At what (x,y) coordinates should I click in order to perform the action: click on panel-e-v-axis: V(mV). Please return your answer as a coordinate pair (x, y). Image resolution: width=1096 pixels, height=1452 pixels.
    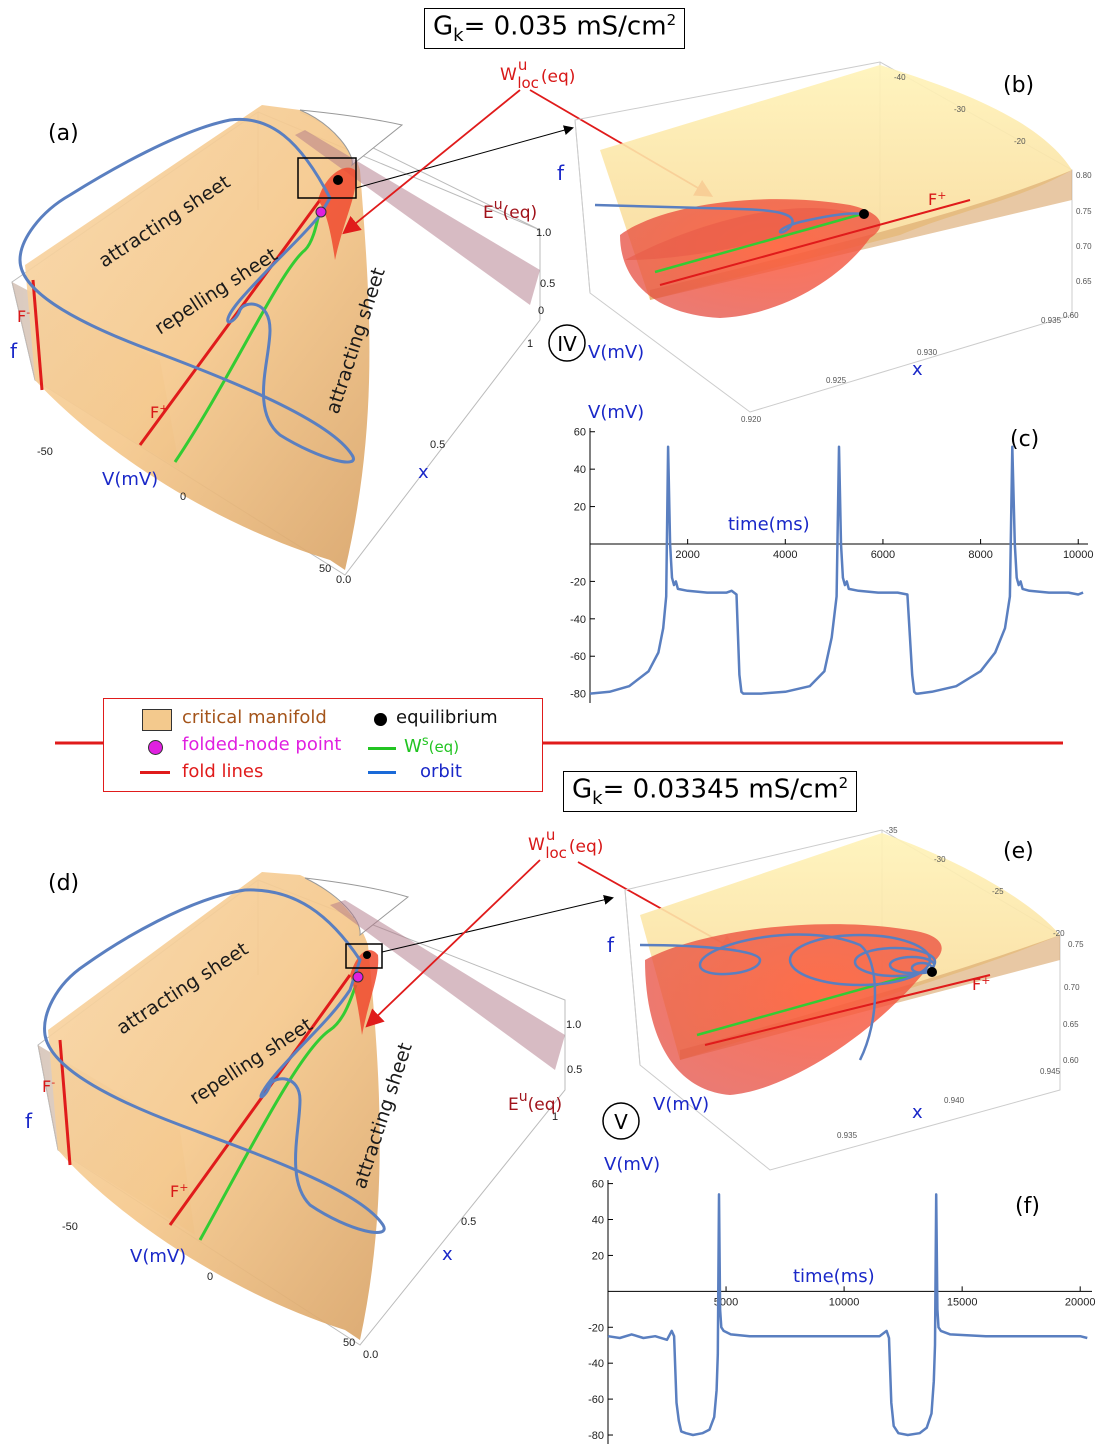
    Looking at the image, I should click on (681, 1104).